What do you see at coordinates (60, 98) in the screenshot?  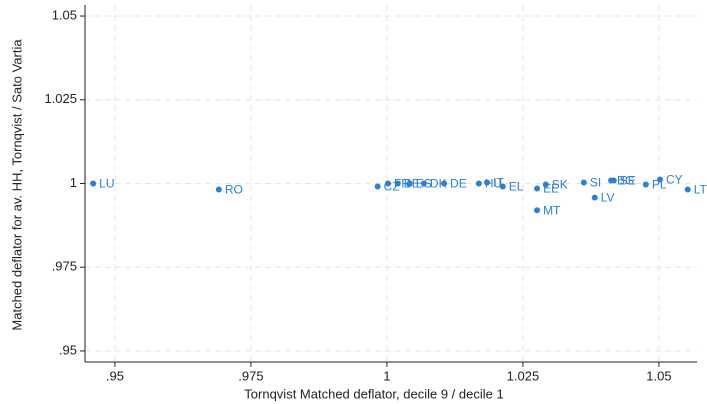 I see `y-tick-label: 1.025` at bounding box center [60, 98].